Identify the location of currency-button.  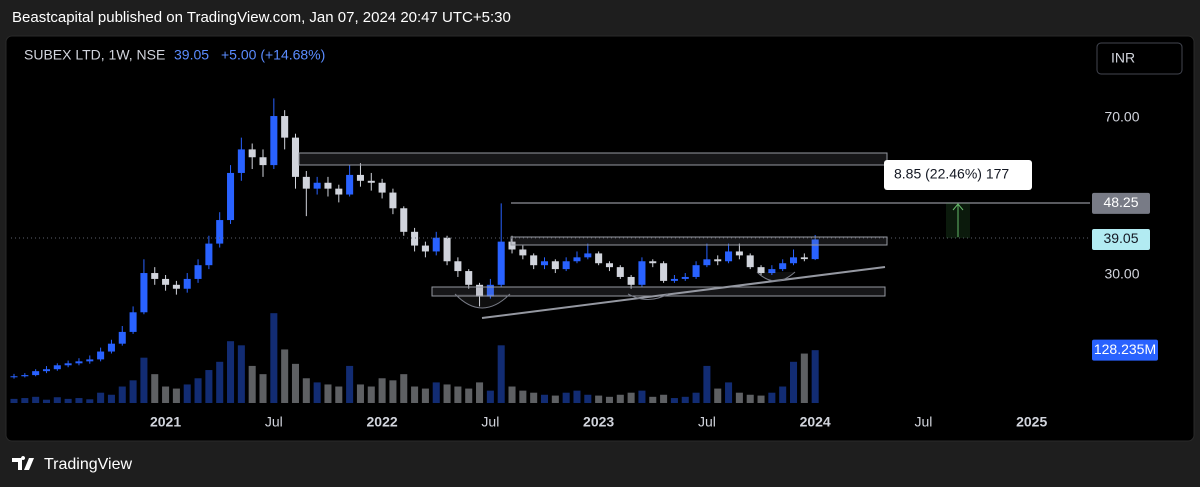
(1139, 58).